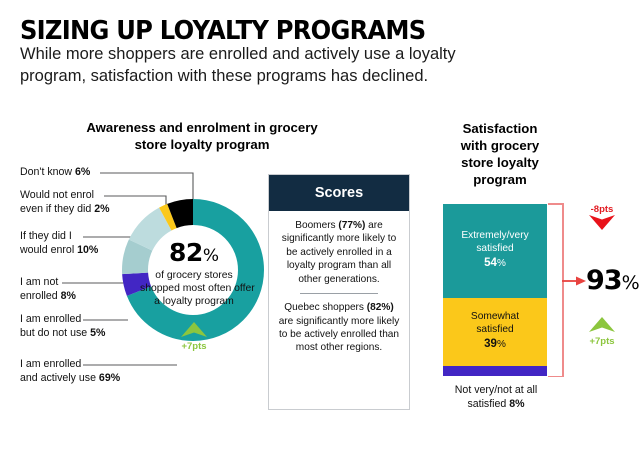 The width and height of the screenshot is (640, 466). What do you see at coordinates (68, 295) in the screenshot?
I see `donut-label-not-enrolled-value: 8%` at bounding box center [68, 295].